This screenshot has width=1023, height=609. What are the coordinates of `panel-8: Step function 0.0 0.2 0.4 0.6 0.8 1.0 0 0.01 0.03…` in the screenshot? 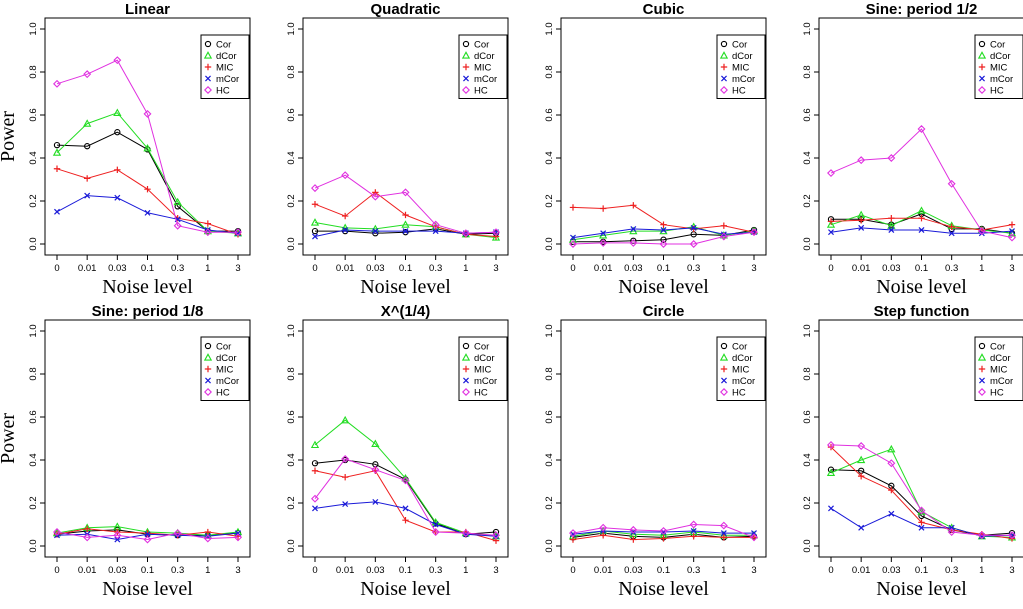 It's located at (912, 451).